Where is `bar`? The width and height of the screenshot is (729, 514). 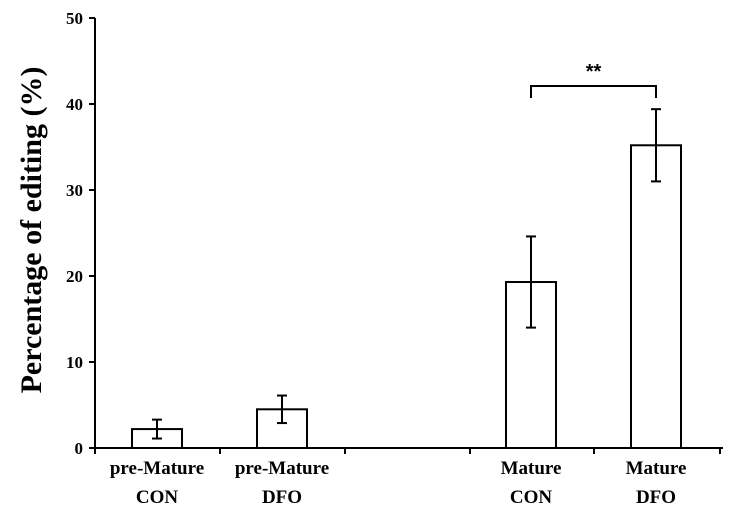 bar is located at coordinates (656, 296).